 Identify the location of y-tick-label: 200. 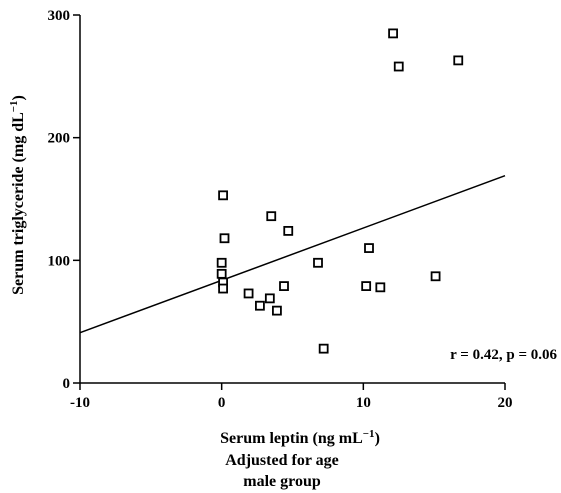
(59, 139).